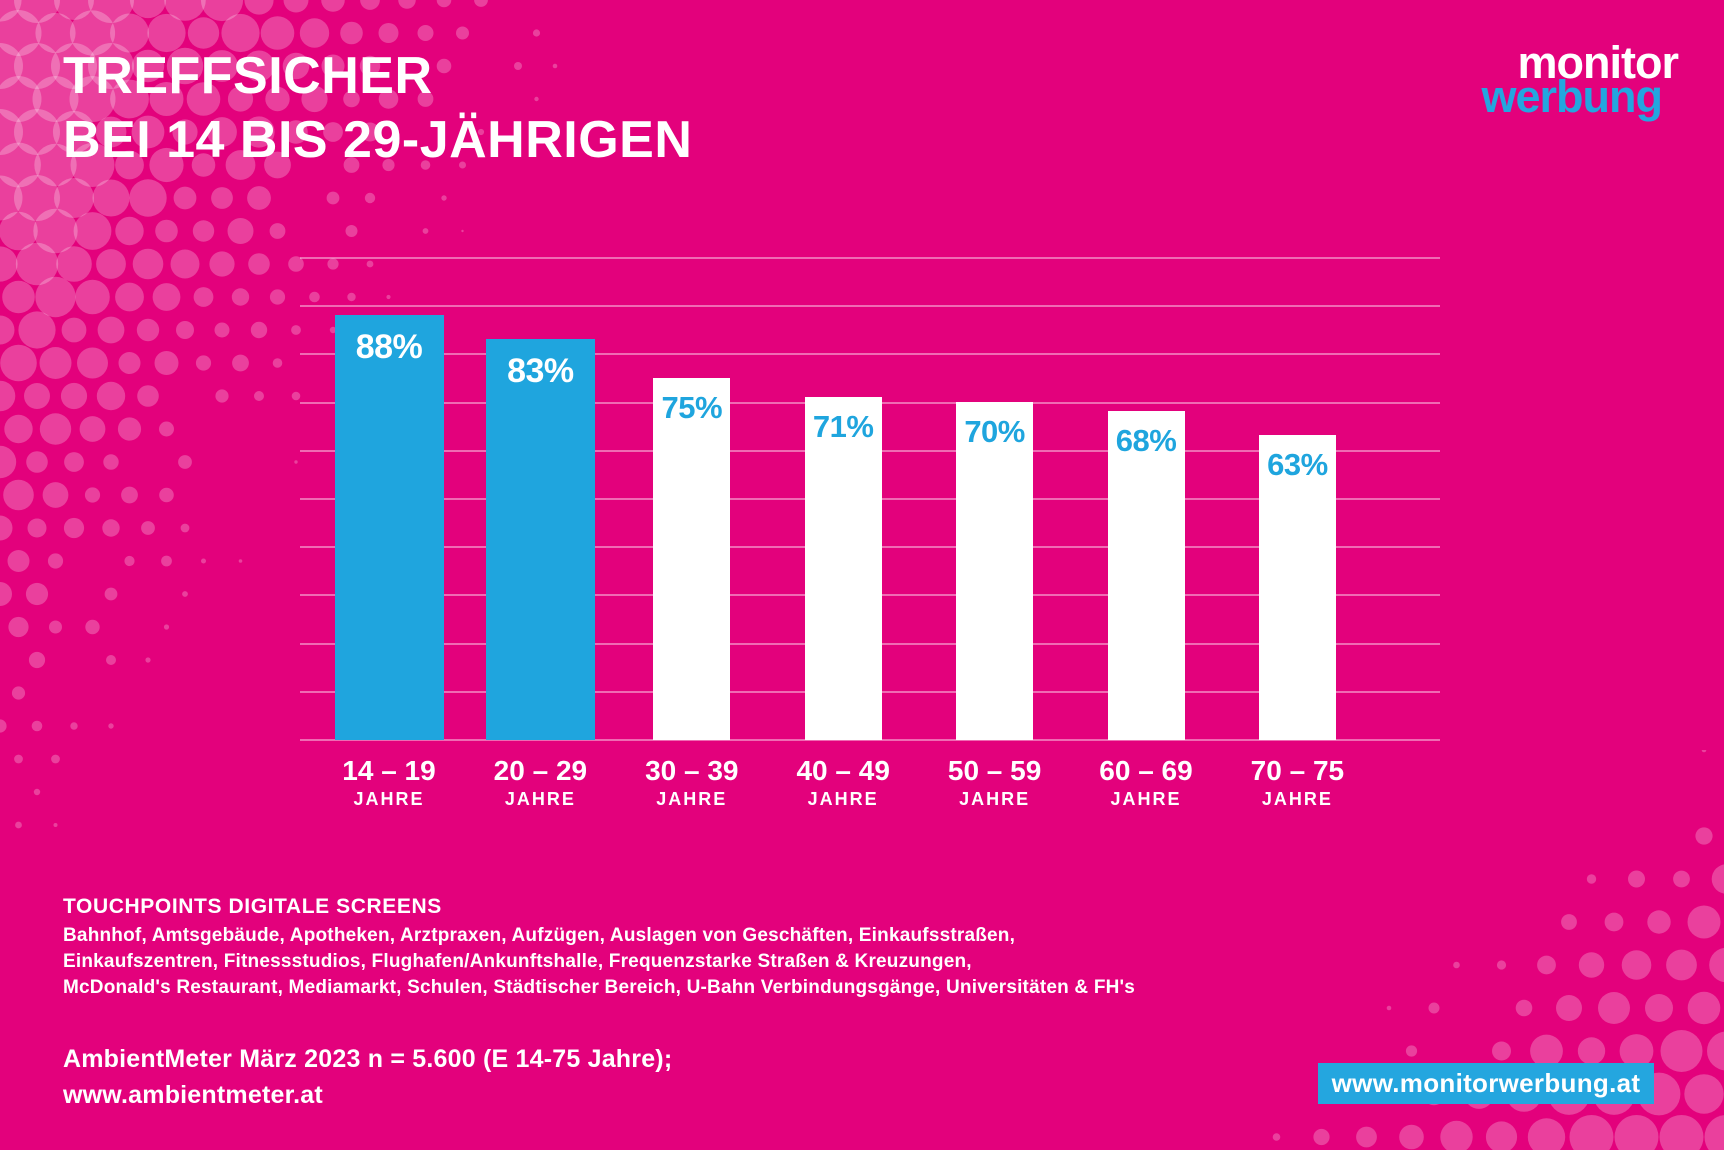  I want to click on gridline, so click(870, 258).